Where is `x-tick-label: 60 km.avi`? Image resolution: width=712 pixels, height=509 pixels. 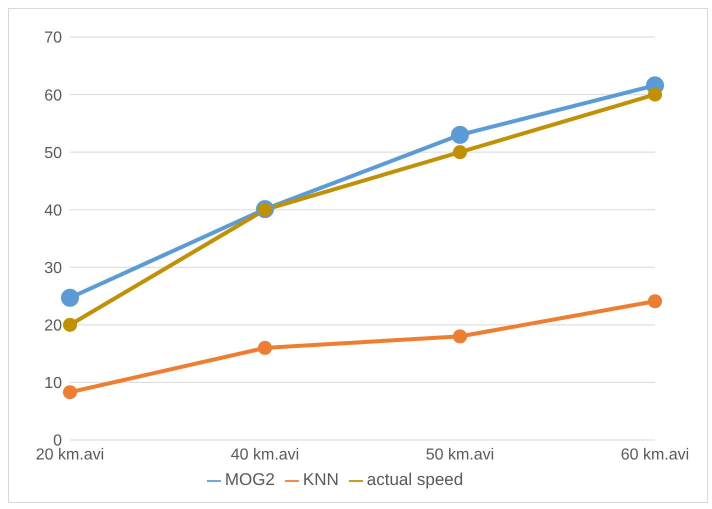 x-tick-label: 60 km.avi is located at coordinates (655, 455).